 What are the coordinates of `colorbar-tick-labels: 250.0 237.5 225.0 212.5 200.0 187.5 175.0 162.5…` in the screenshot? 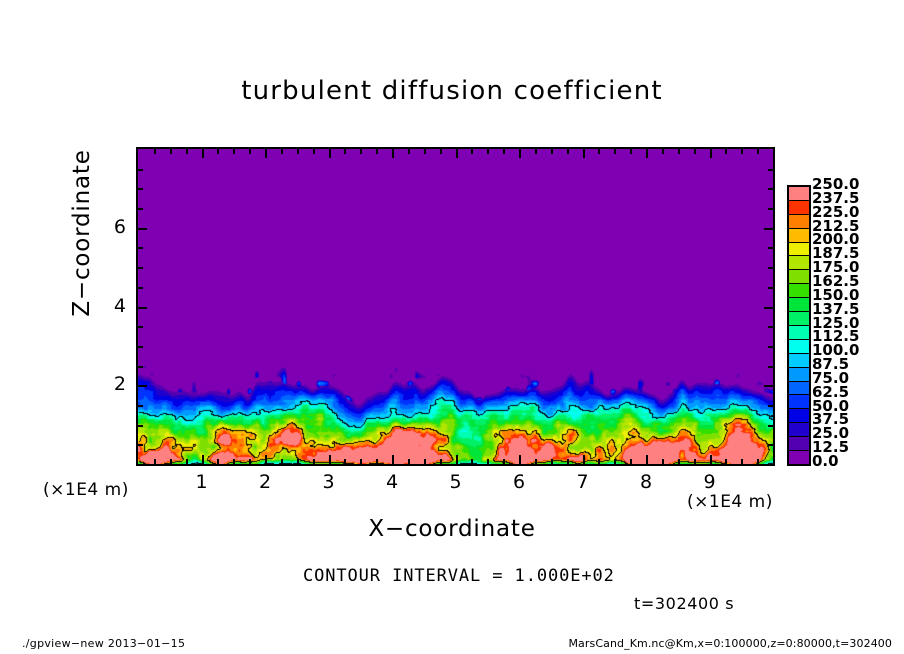 It's located at (847, 323).